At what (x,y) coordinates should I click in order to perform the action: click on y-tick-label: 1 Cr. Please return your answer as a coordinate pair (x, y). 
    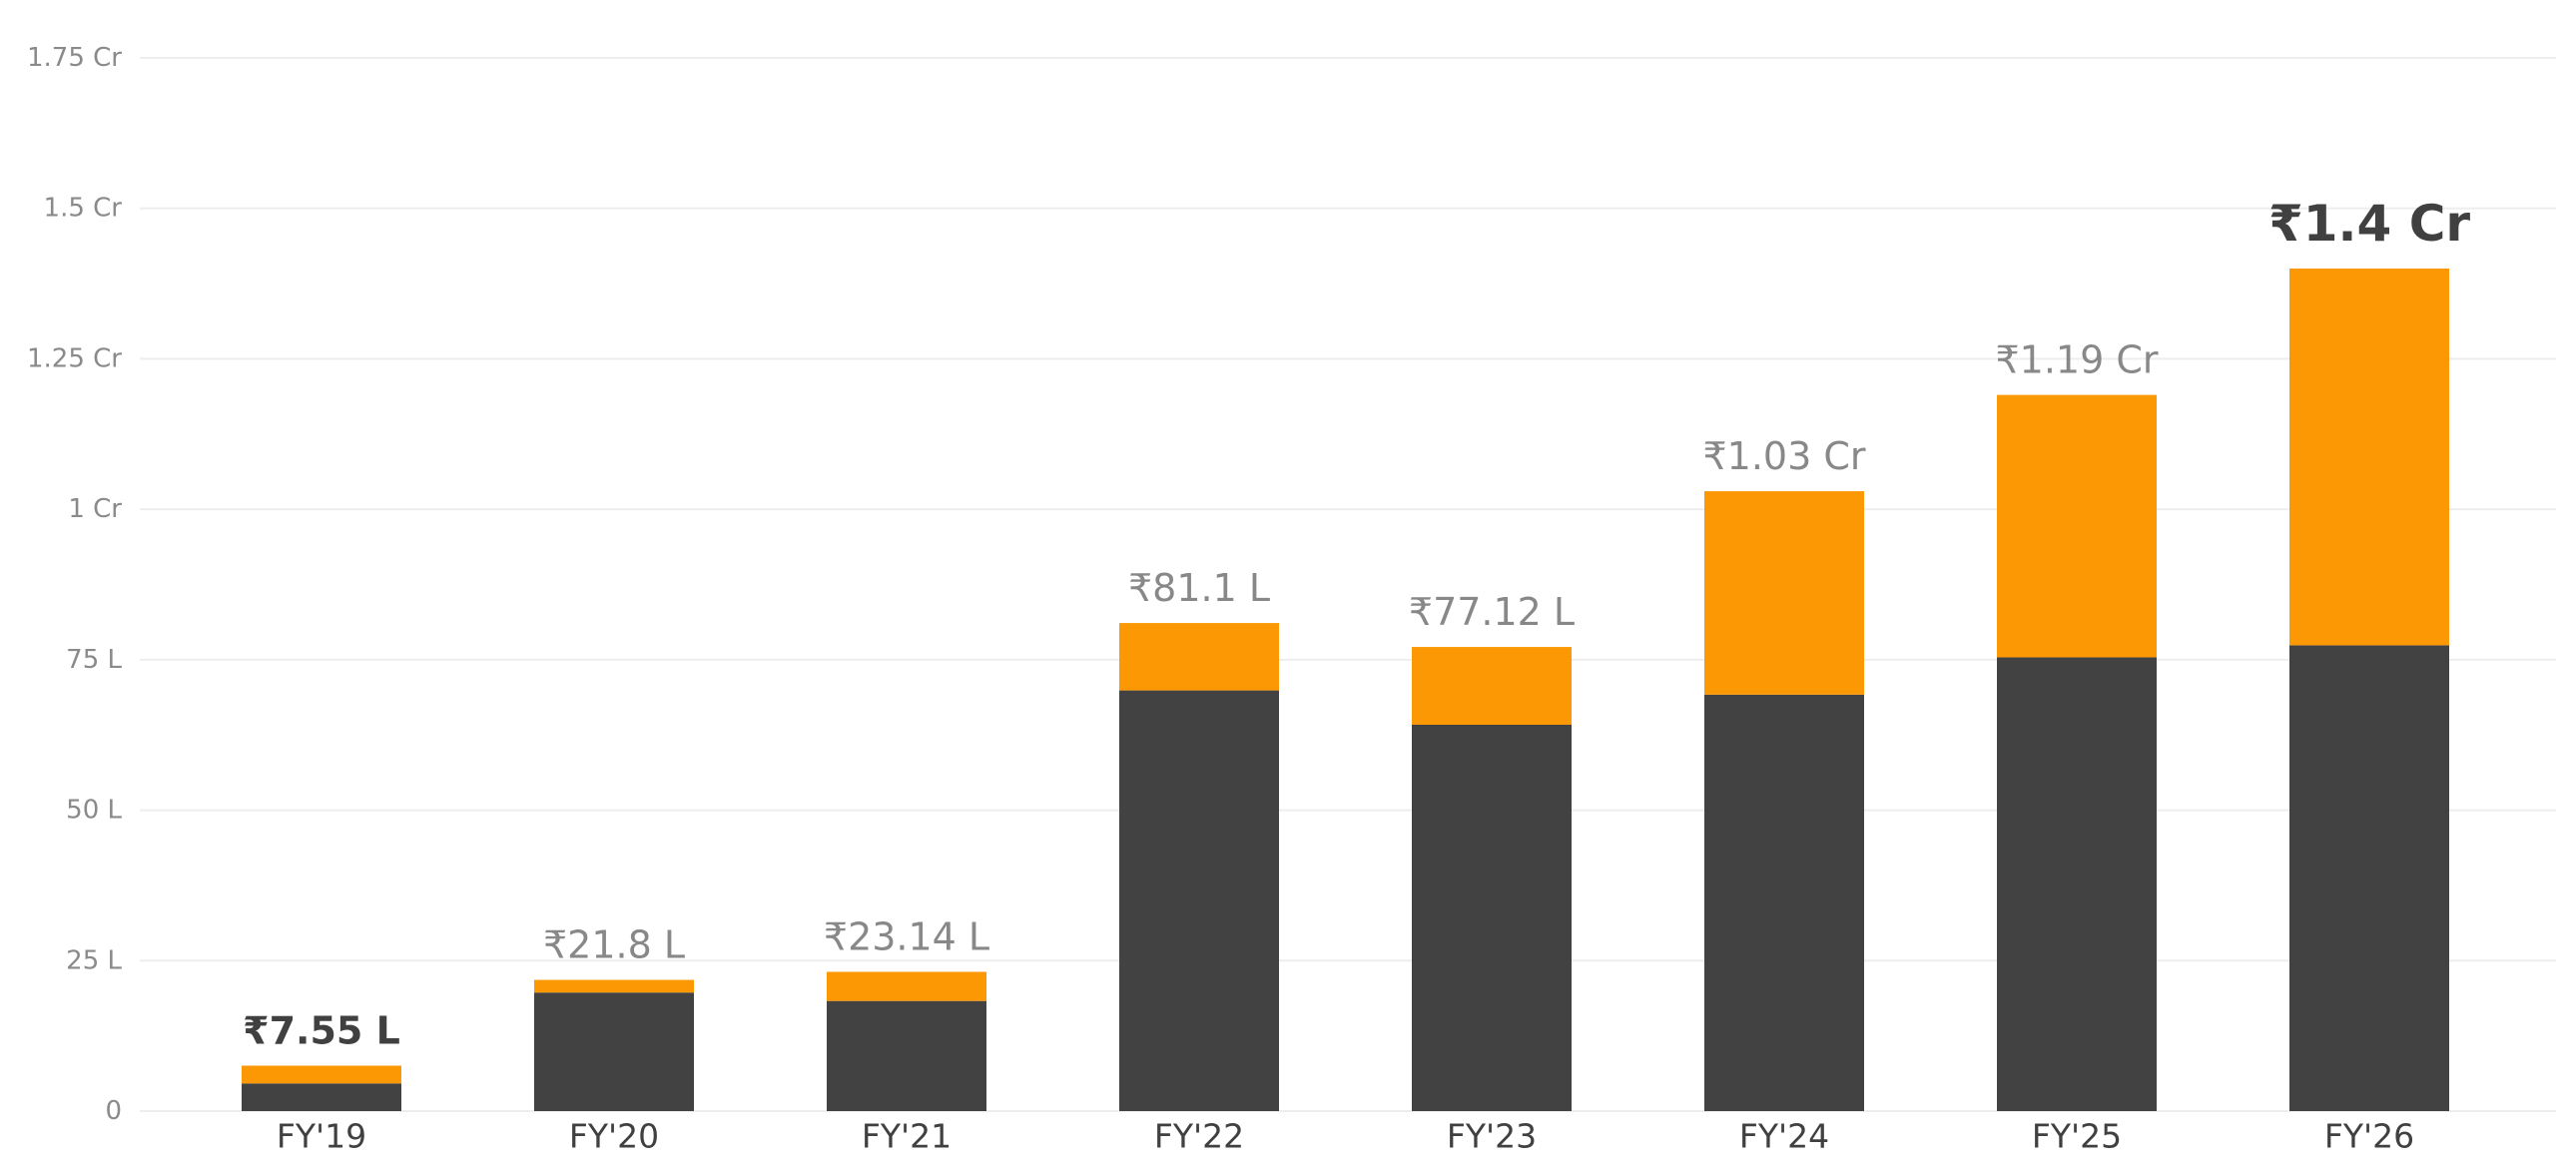
    Looking at the image, I should click on (95, 509).